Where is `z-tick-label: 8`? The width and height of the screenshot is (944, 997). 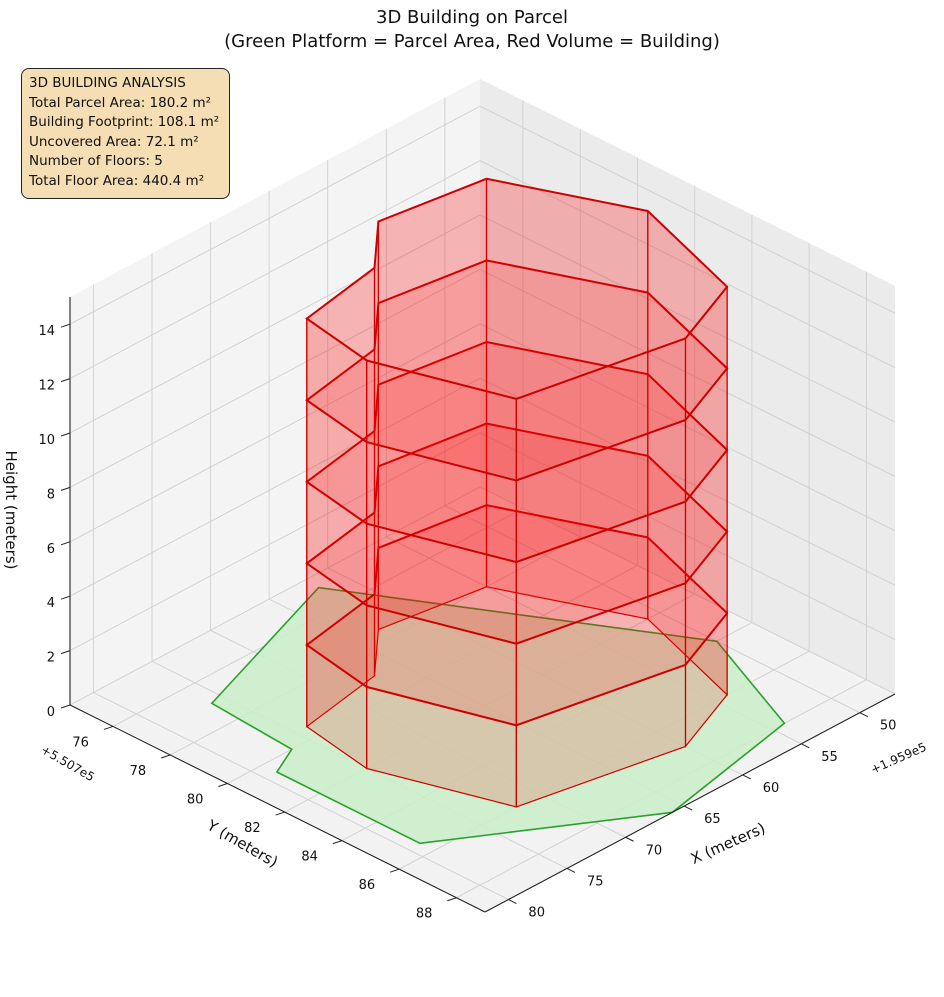
z-tick-label: 8 is located at coordinates (51, 494).